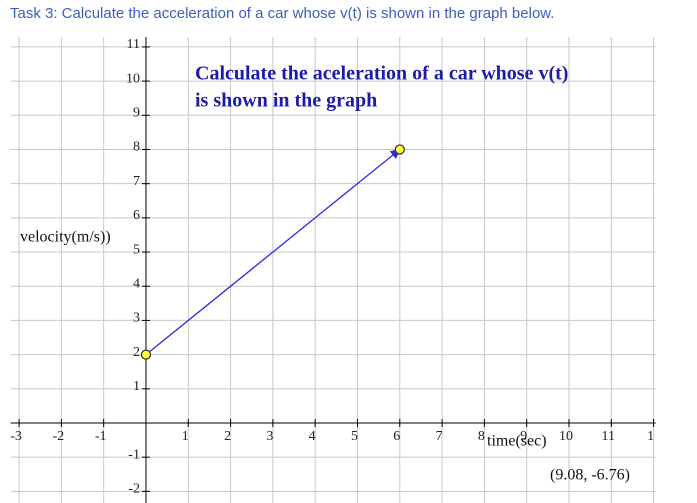 Image resolution: width=697 pixels, height=503 pixels. Describe the element at coordinates (354, 436) in the screenshot. I see `x-tick-label: 5` at that location.